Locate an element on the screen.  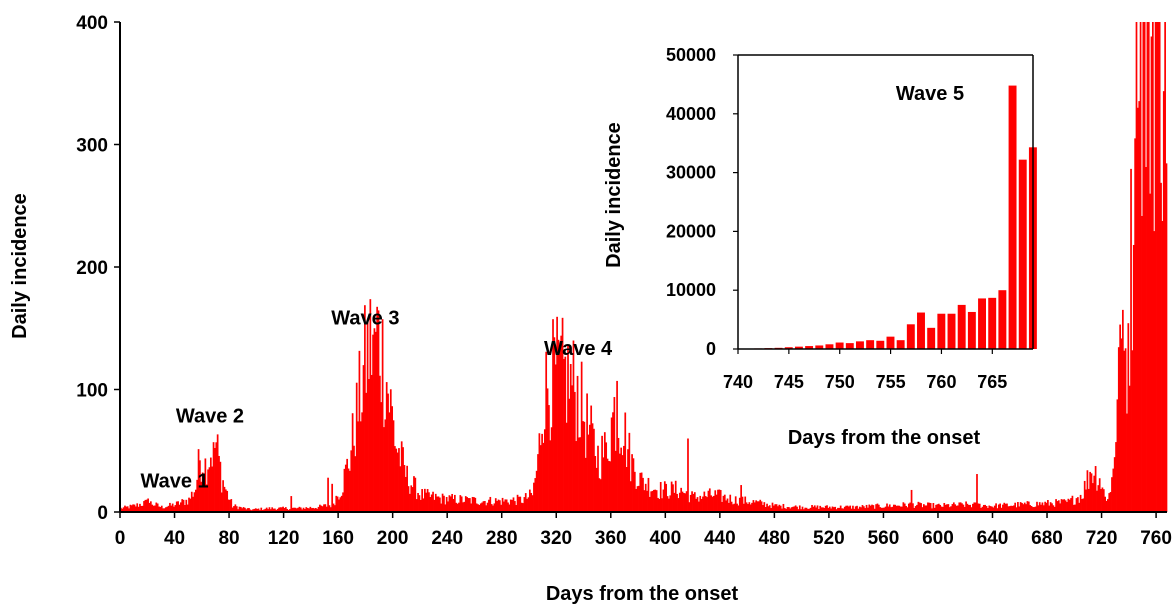
x-tick-label: 360 is located at coordinates (611, 538).